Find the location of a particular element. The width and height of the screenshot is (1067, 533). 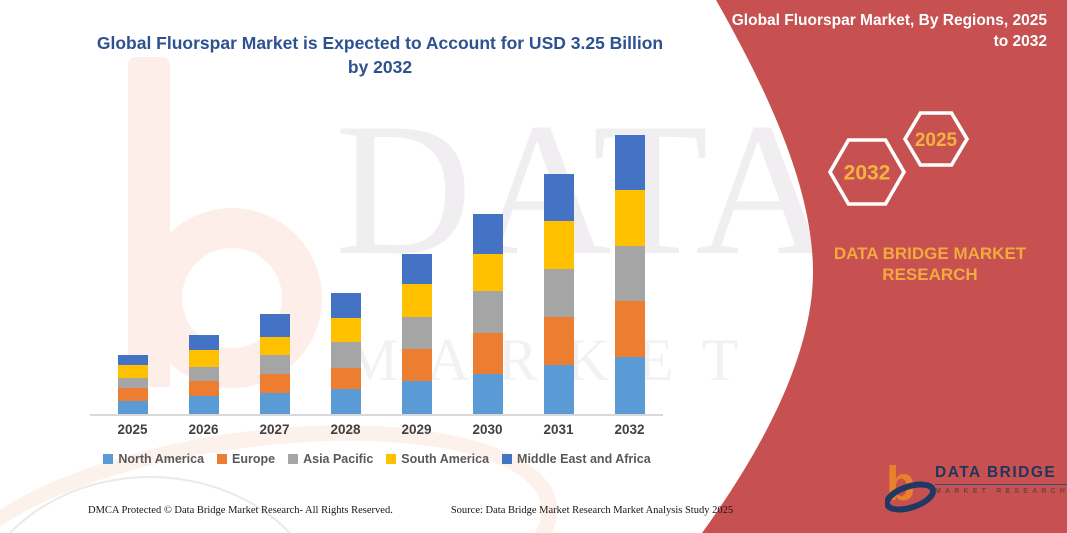

bar-segment-2026-middle-east-and-africa is located at coordinates (203, 342).